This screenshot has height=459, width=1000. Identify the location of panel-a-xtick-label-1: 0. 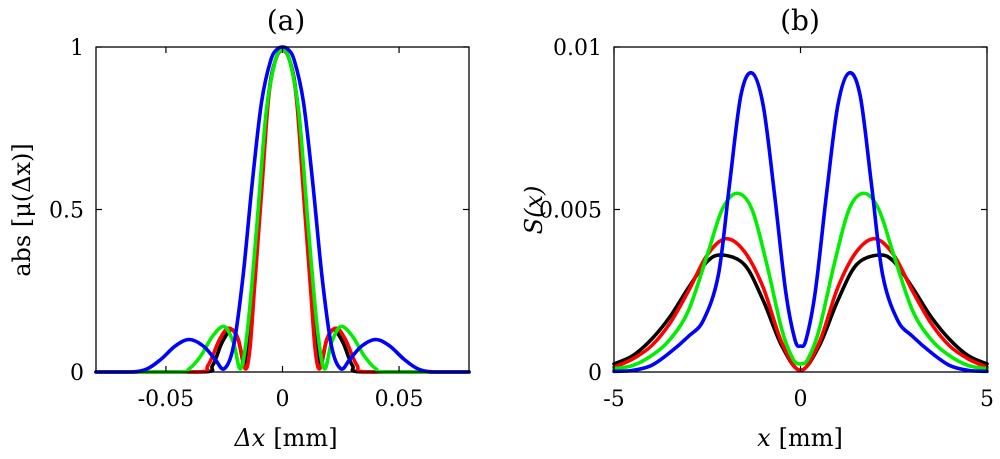
(283, 399).